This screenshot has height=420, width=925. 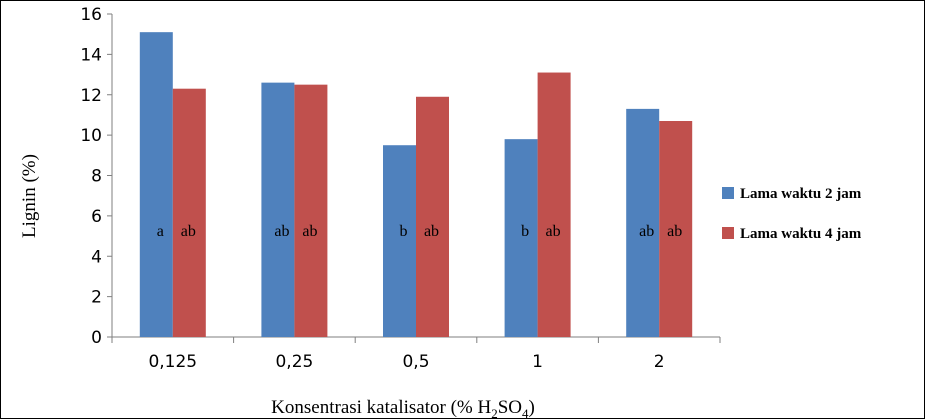 I want to click on y-tick-label: 2, so click(x=96, y=298).